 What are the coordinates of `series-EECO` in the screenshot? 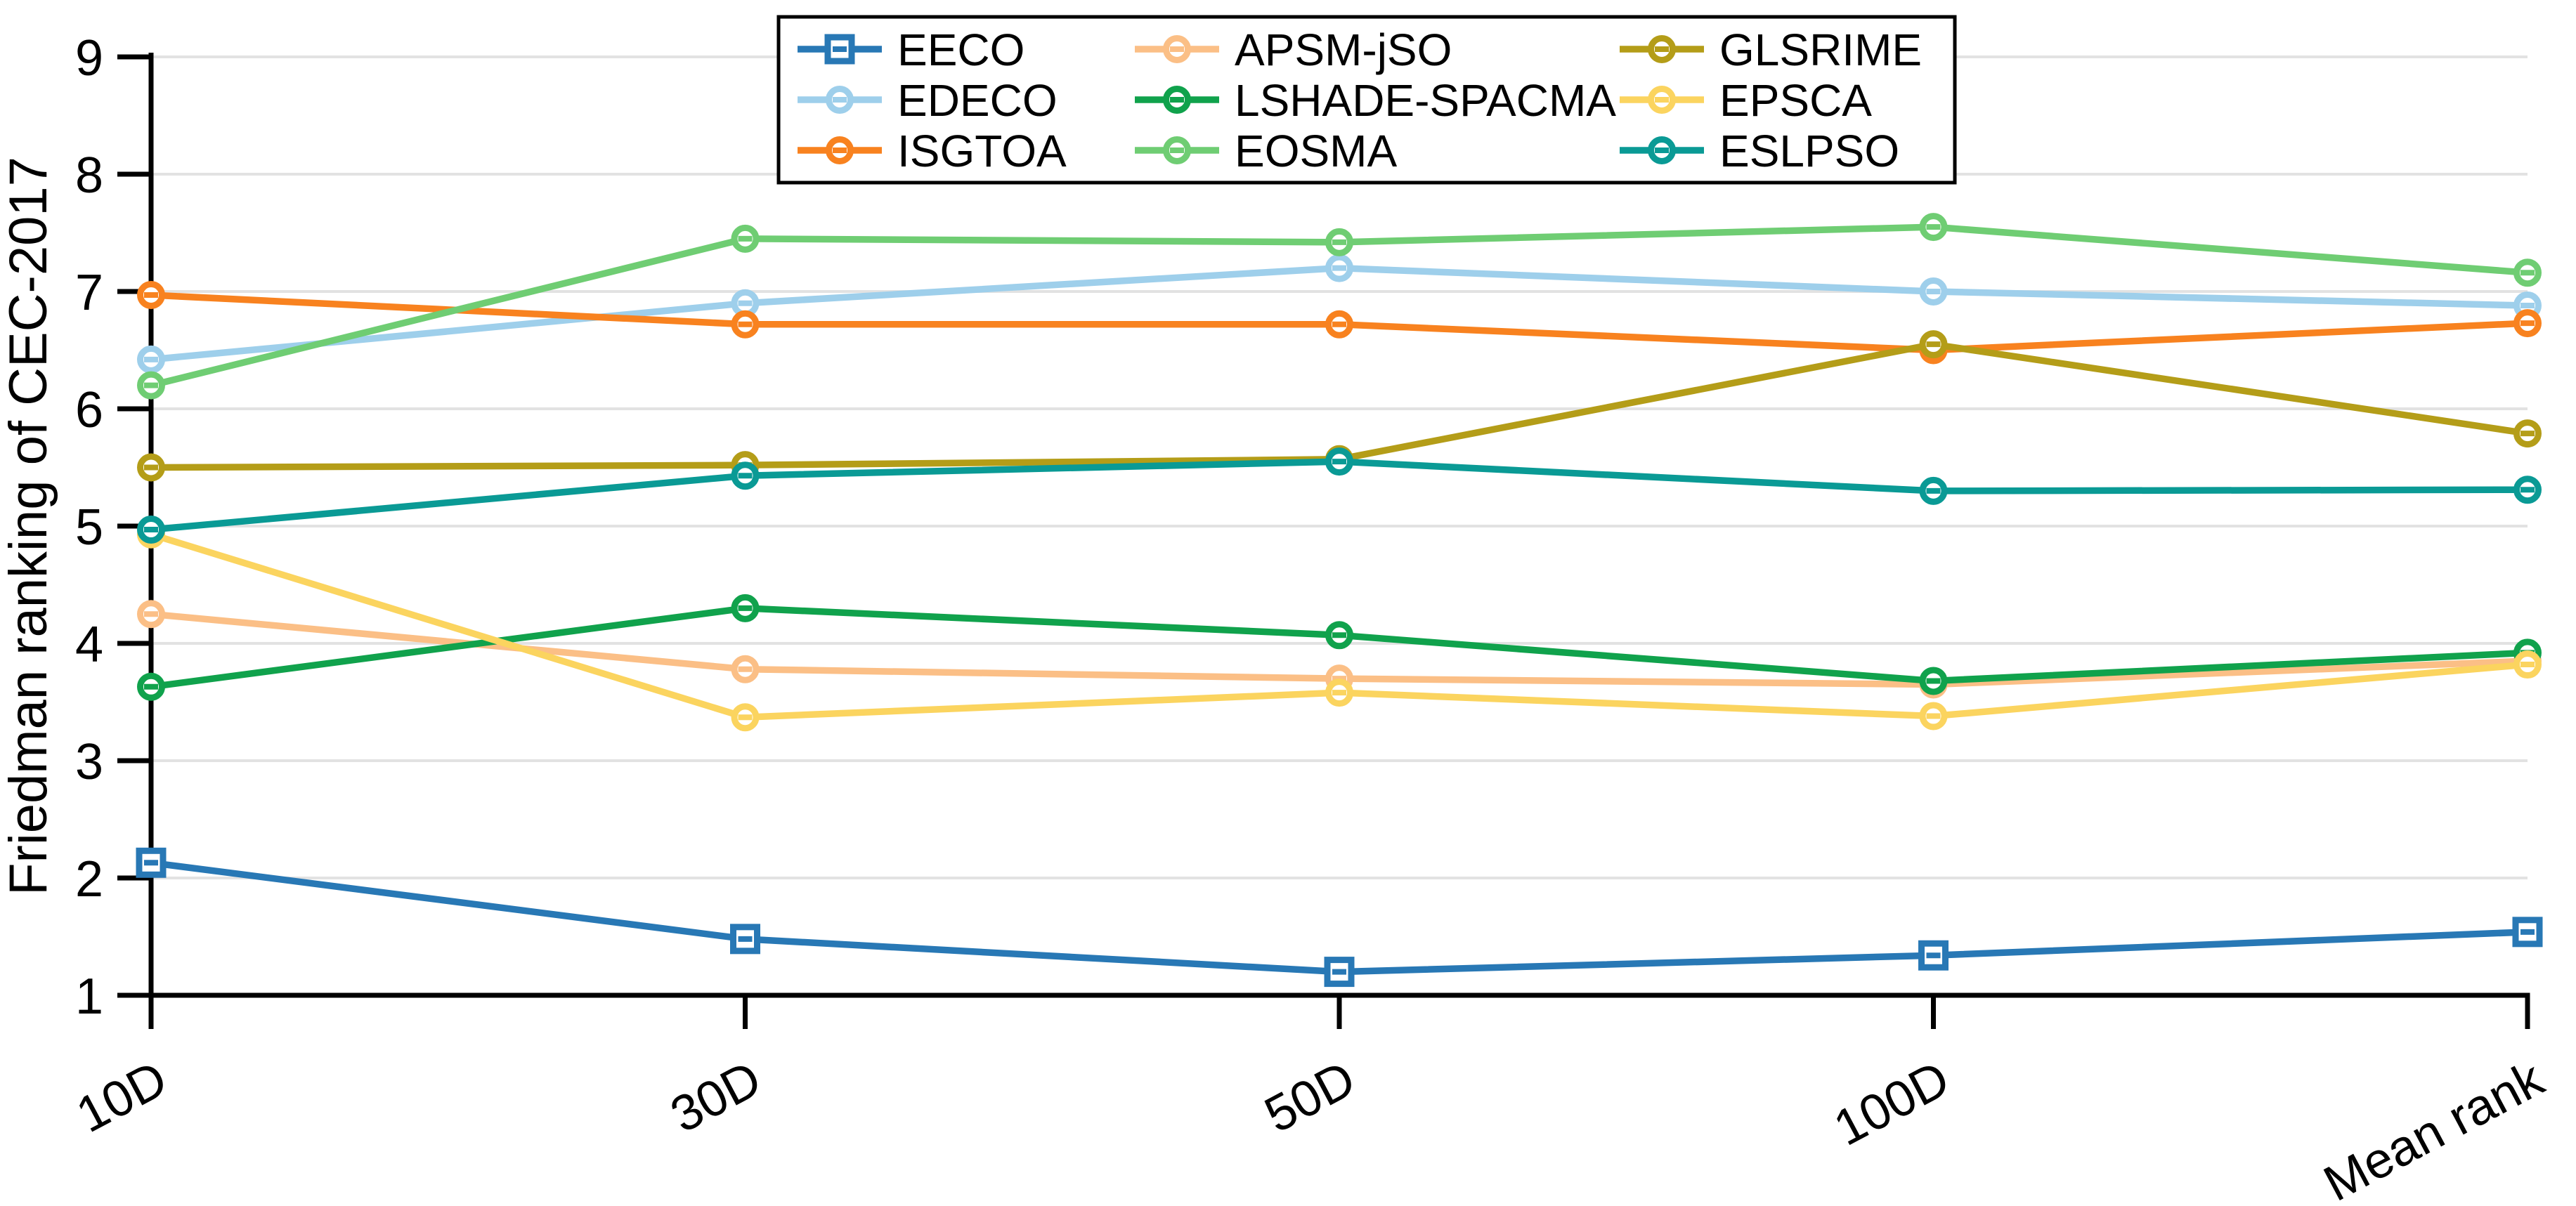 It's located at (1339, 917).